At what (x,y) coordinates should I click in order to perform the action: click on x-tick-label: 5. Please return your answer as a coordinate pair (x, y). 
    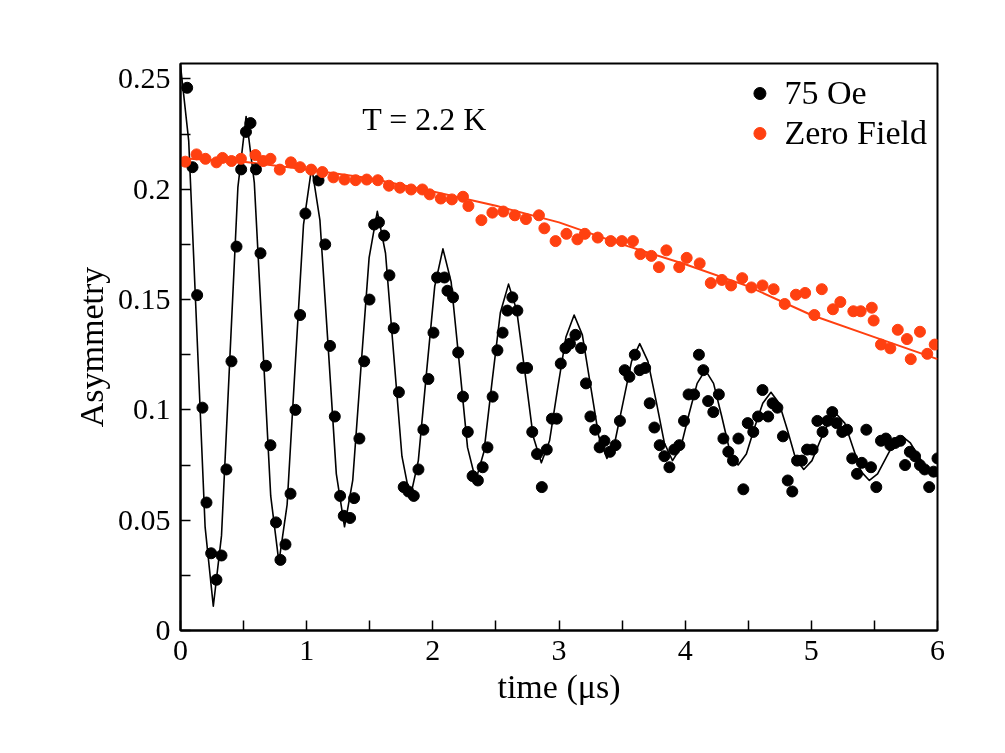
    Looking at the image, I should click on (811, 649).